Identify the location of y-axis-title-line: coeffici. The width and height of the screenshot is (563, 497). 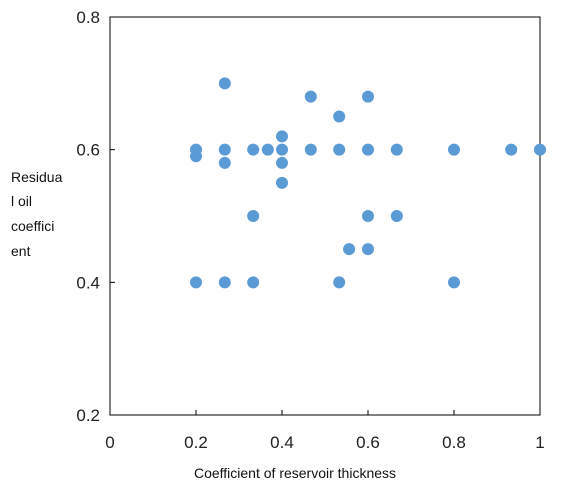
(32, 226).